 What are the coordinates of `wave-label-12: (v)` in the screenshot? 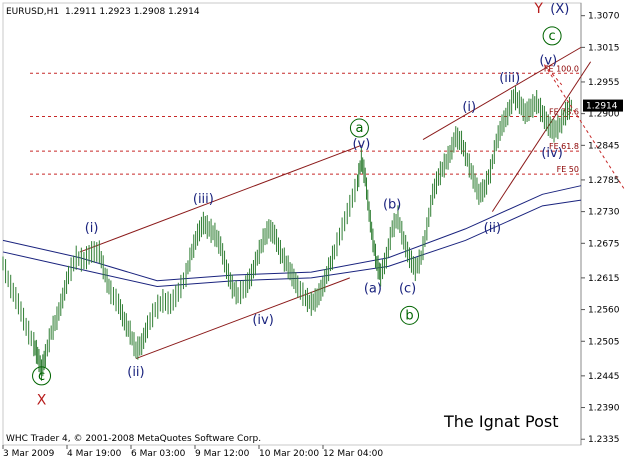 It's located at (548, 61).